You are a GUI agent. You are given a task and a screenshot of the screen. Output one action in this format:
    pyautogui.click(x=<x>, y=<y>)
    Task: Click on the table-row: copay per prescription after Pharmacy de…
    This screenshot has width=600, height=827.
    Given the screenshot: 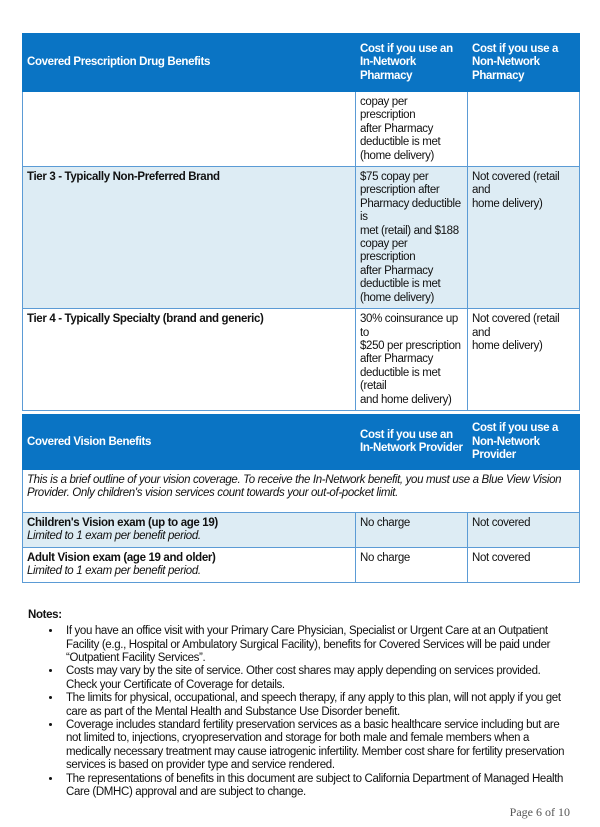 What is the action you would take?
    pyautogui.click(x=301, y=129)
    